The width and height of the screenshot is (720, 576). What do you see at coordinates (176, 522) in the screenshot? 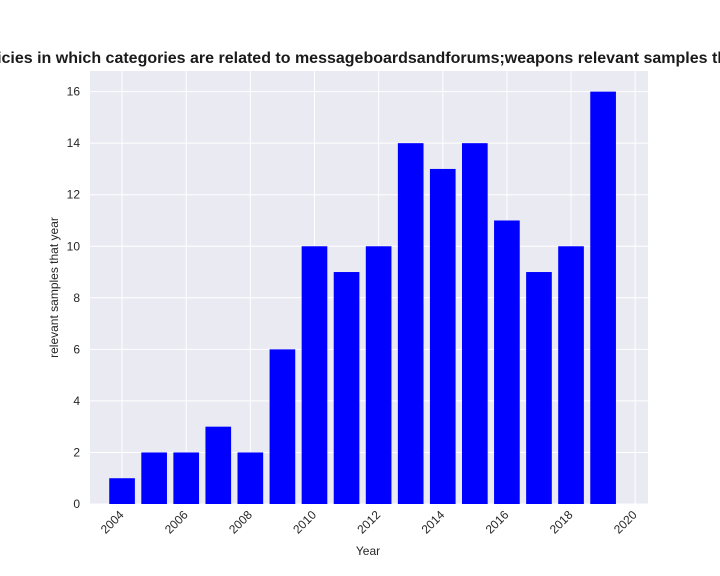
I see `x-tick-label: 2006` at bounding box center [176, 522].